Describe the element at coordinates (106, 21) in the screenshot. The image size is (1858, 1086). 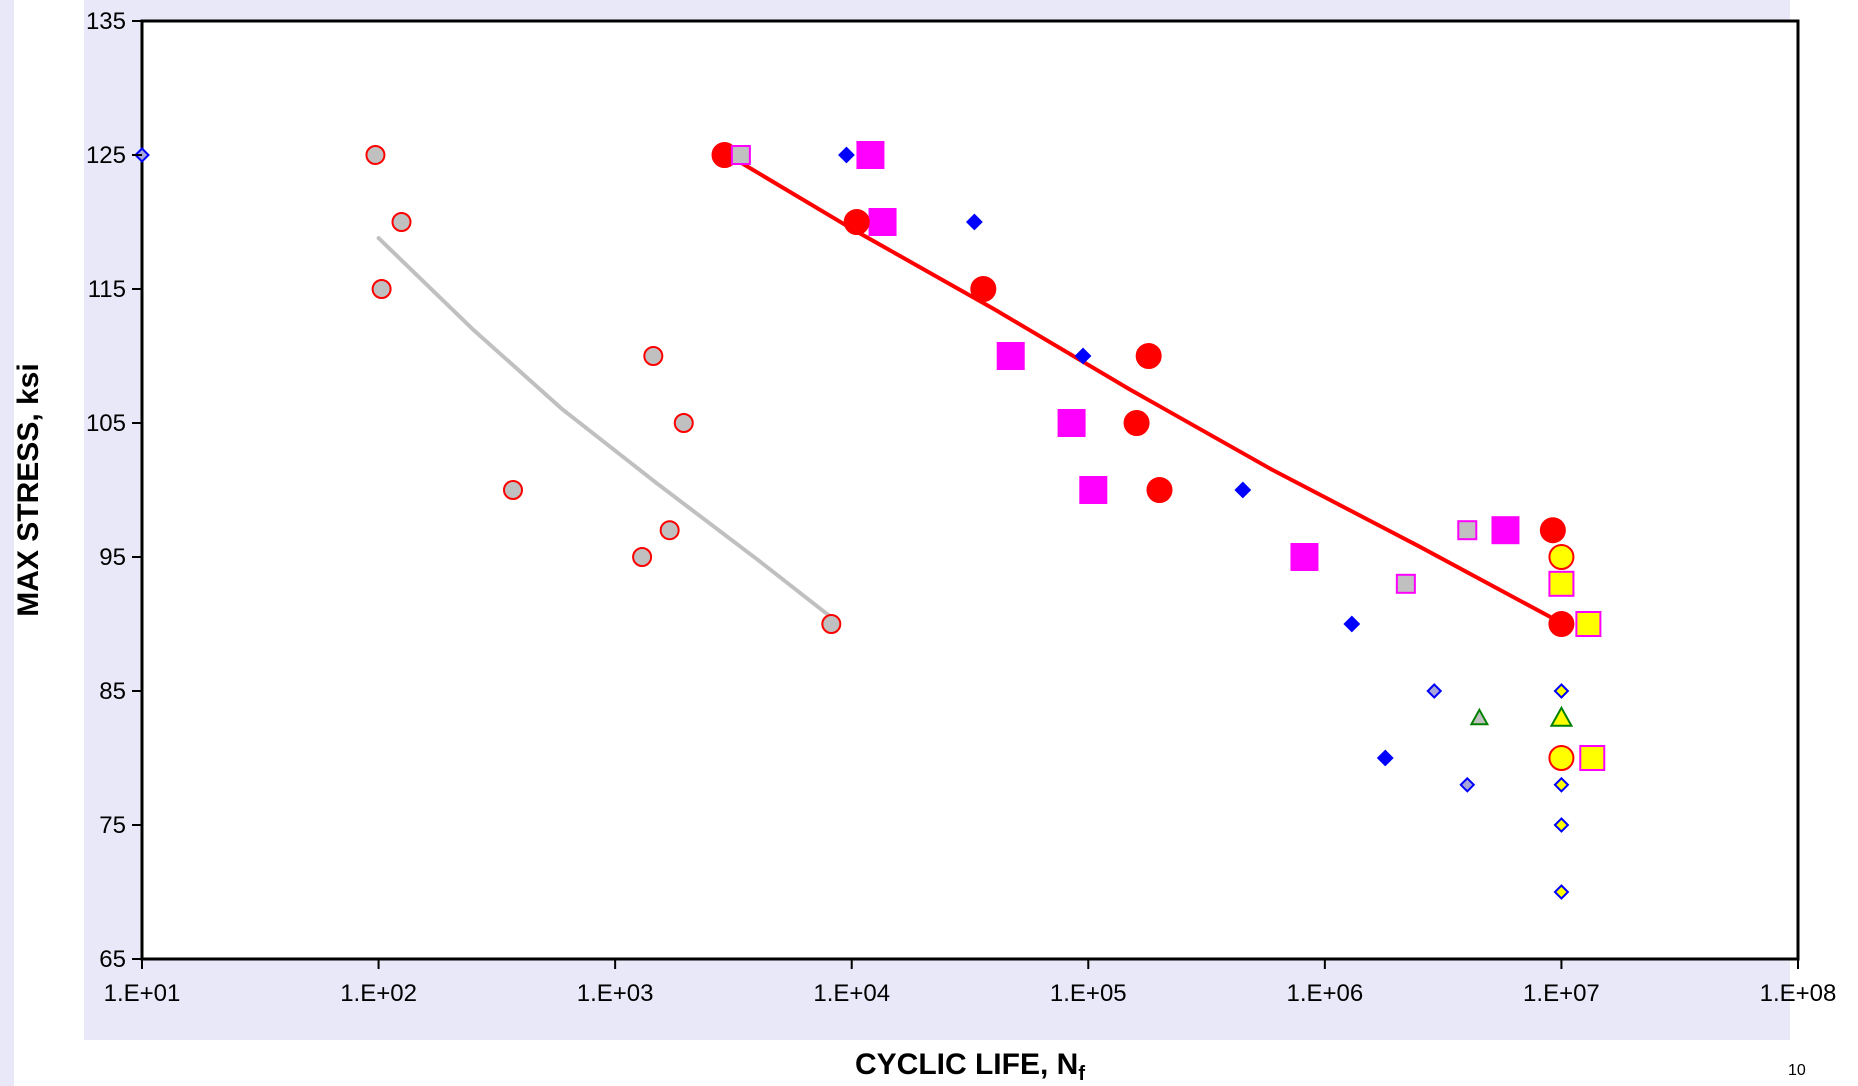
I see `y-tick-label: 135` at that location.